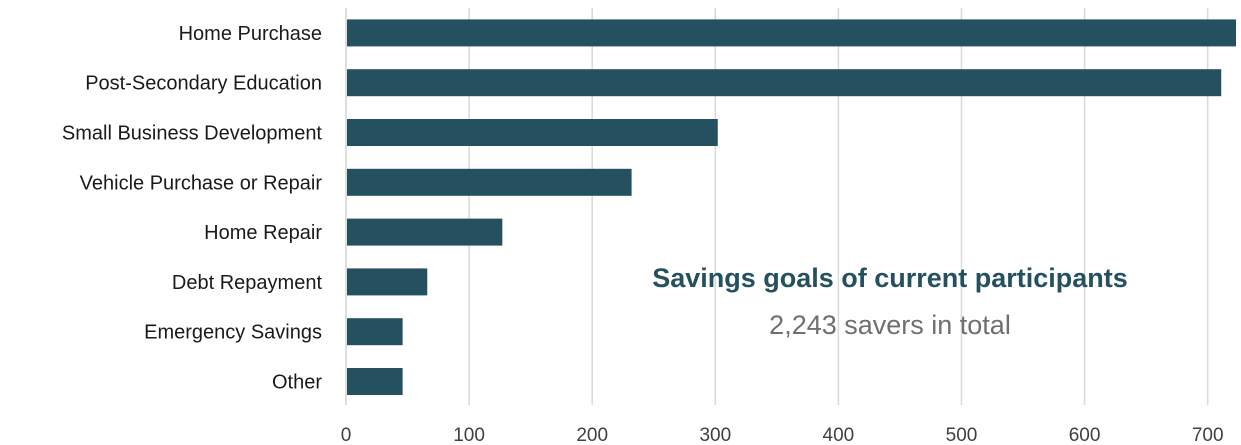 The image size is (1241, 445). What do you see at coordinates (387, 282) in the screenshot?
I see `bar-debt-repayment` at bounding box center [387, 282].